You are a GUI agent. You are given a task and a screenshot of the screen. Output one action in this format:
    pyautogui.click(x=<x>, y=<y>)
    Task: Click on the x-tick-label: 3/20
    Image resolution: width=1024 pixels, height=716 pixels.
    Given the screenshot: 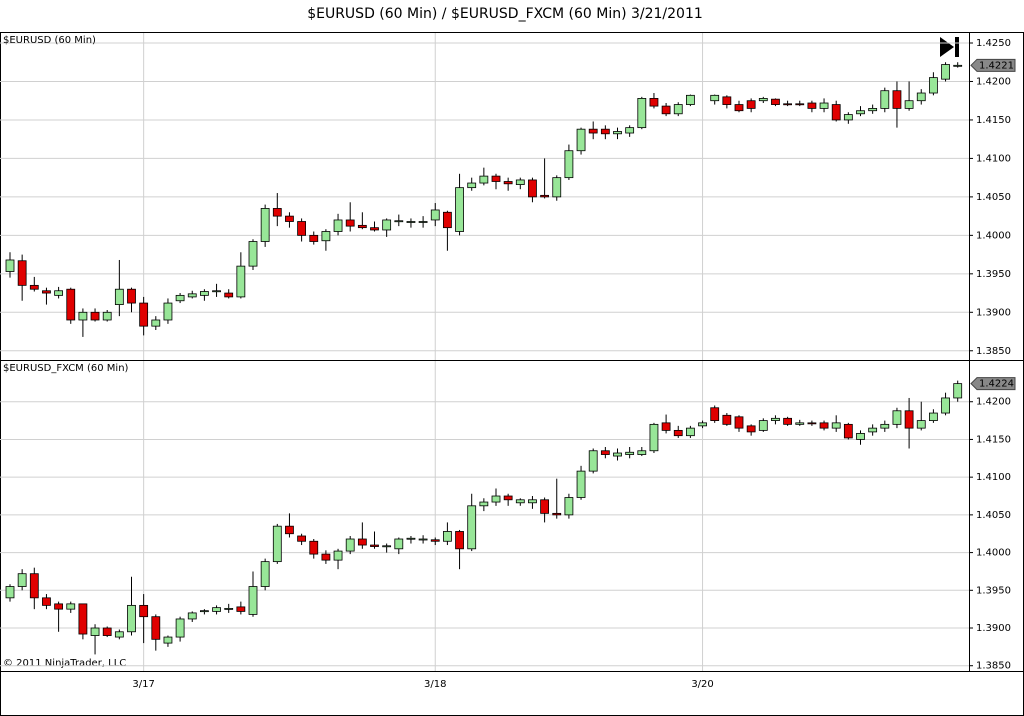 What is the action you would take?
    pyautogui.click(x=702, y=684)
    